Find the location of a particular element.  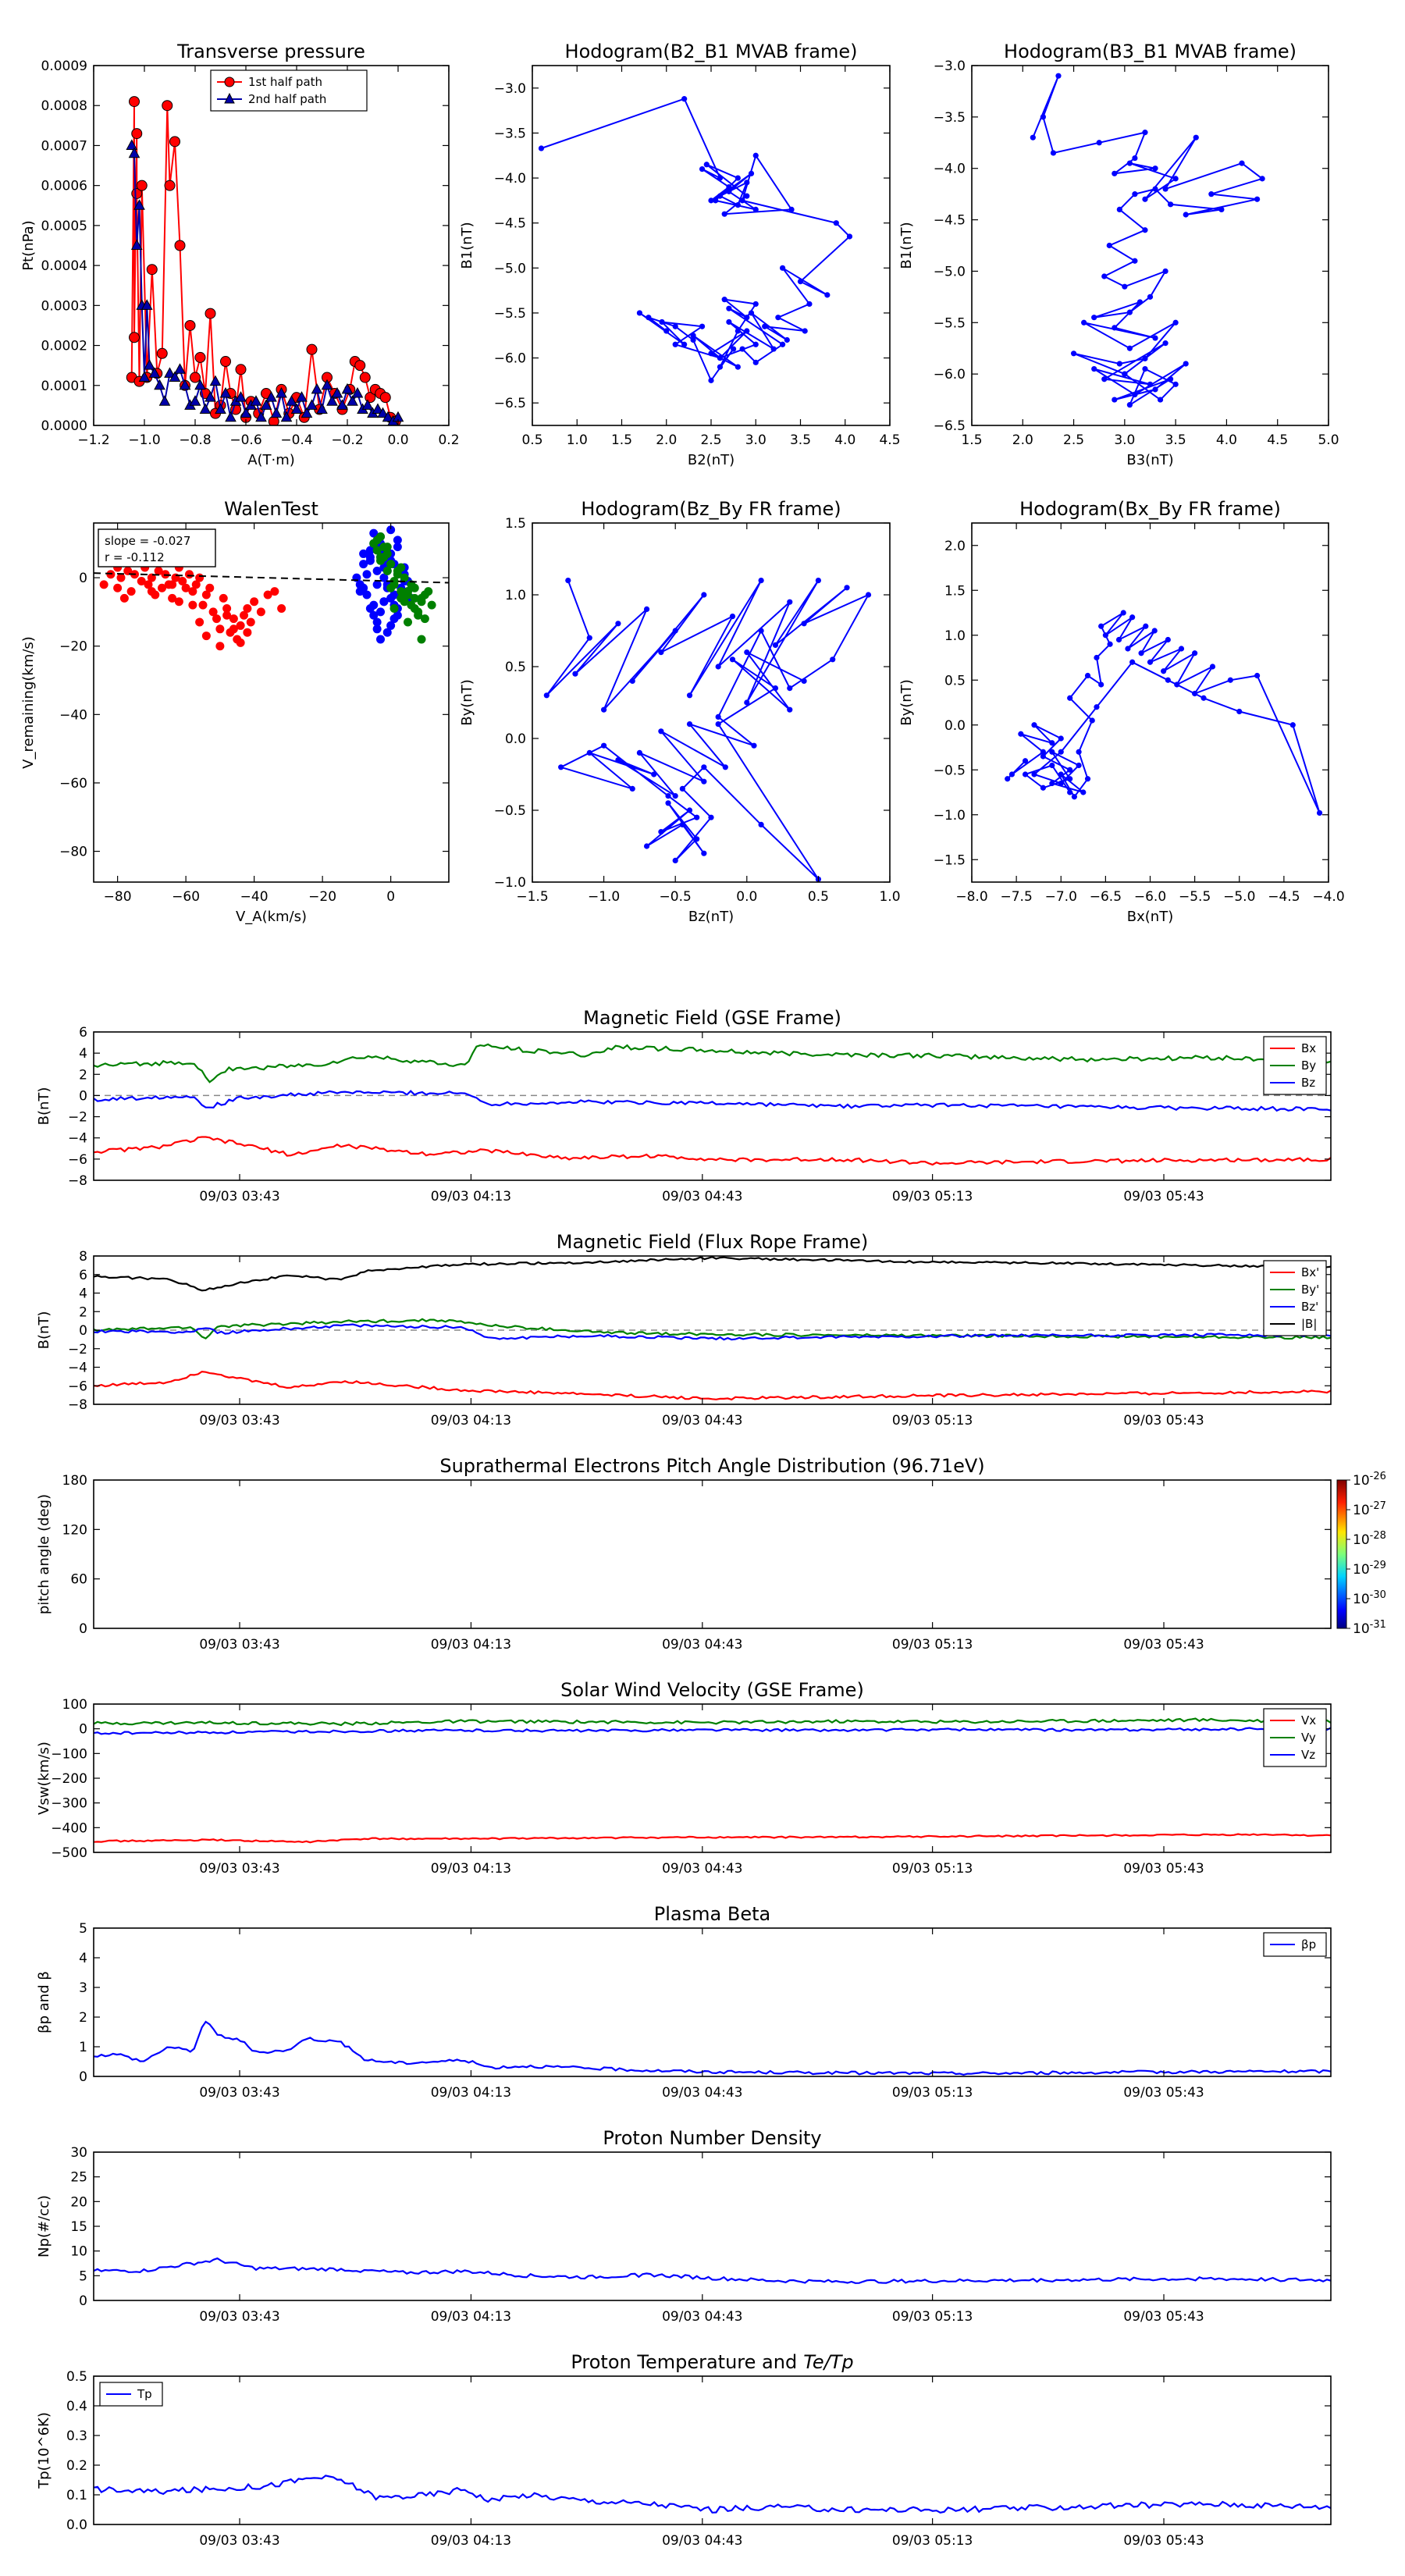

y-tick-label: −4.5 is located at coordinates (510, 224).